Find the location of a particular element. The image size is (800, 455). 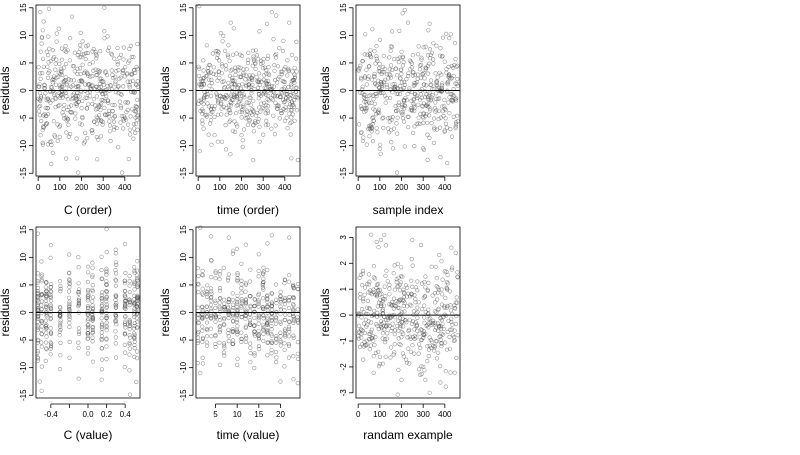

x-tick-label: 400 is located at coordinates (285, 187).